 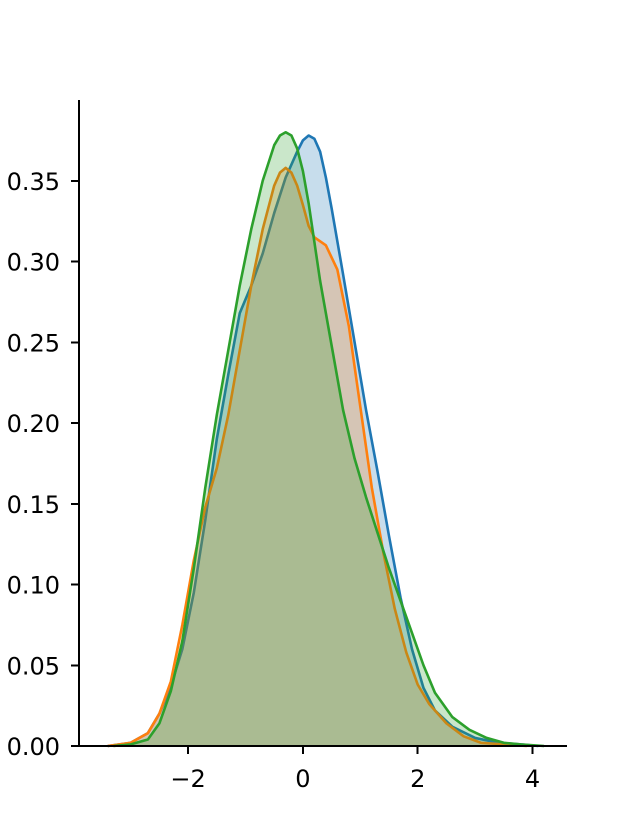 What do you see at coordinates (43, 464) in the screenshot?
I see `y-ticks: 0.00 0.05 0.10 0.15 0.20 0.25 0.30 0.35` at bounding box center [43, 464].